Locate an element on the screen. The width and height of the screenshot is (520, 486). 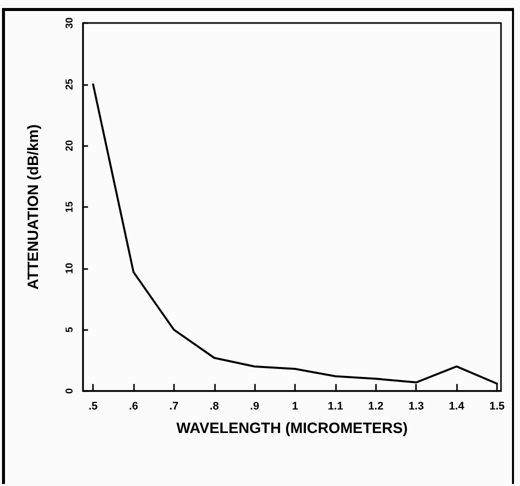
x-tick-label: 1.4 is located at coordinates (457, 406).